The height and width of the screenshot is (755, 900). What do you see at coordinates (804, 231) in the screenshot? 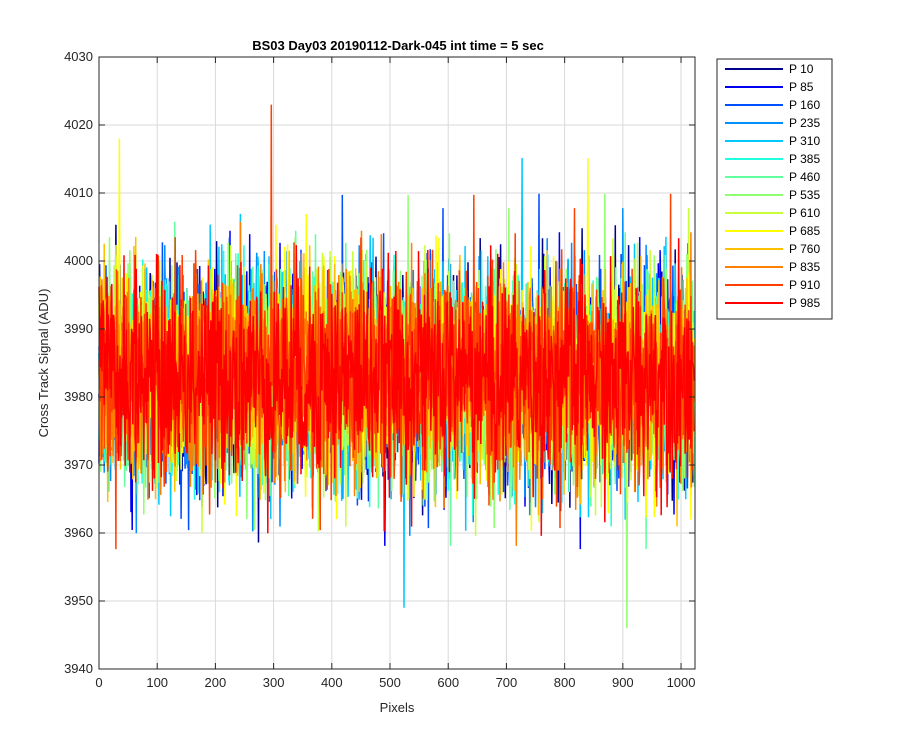
I see `legend-label: P 685` at bounding box center [804, 231].